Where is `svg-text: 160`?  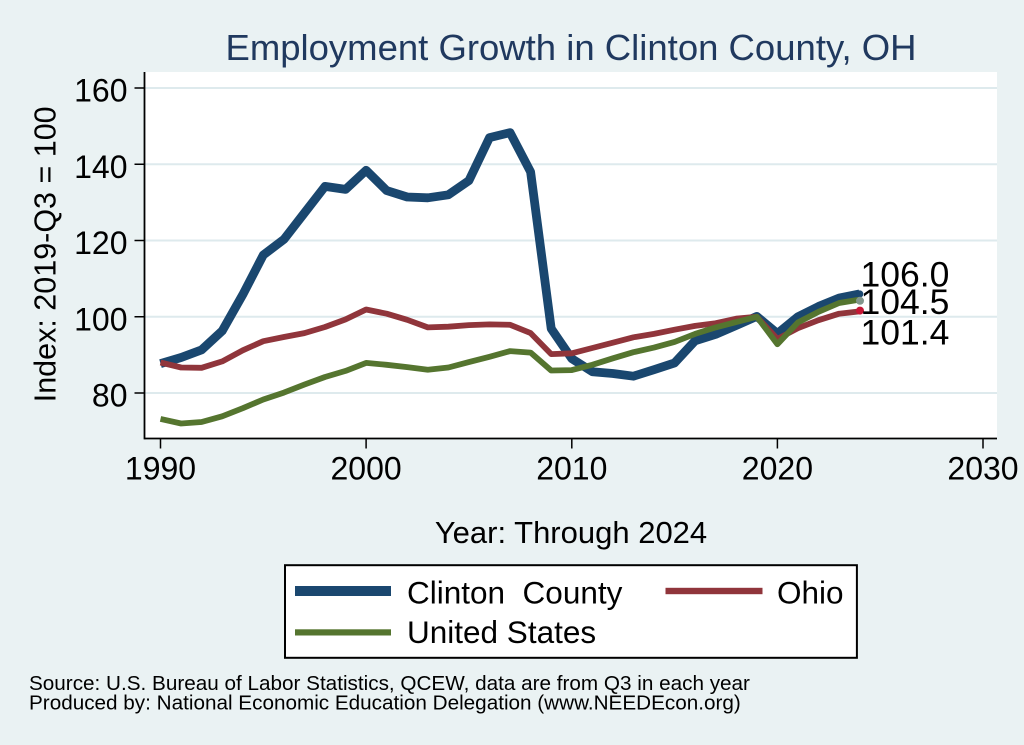
svg-text: 160 is located at coordinates (100, 91).